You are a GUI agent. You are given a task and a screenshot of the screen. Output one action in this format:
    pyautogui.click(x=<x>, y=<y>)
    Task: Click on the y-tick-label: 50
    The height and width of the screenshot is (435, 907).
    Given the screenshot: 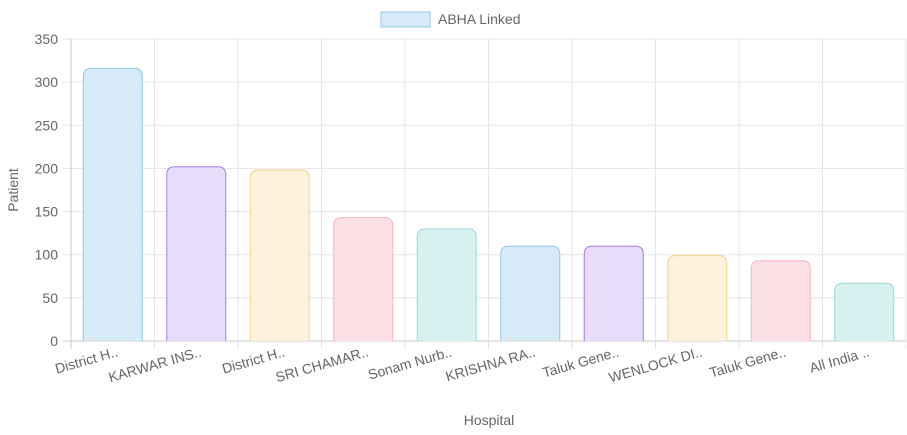 What is the action you would take?
    pyautogui.click(x=50, y=298)
    